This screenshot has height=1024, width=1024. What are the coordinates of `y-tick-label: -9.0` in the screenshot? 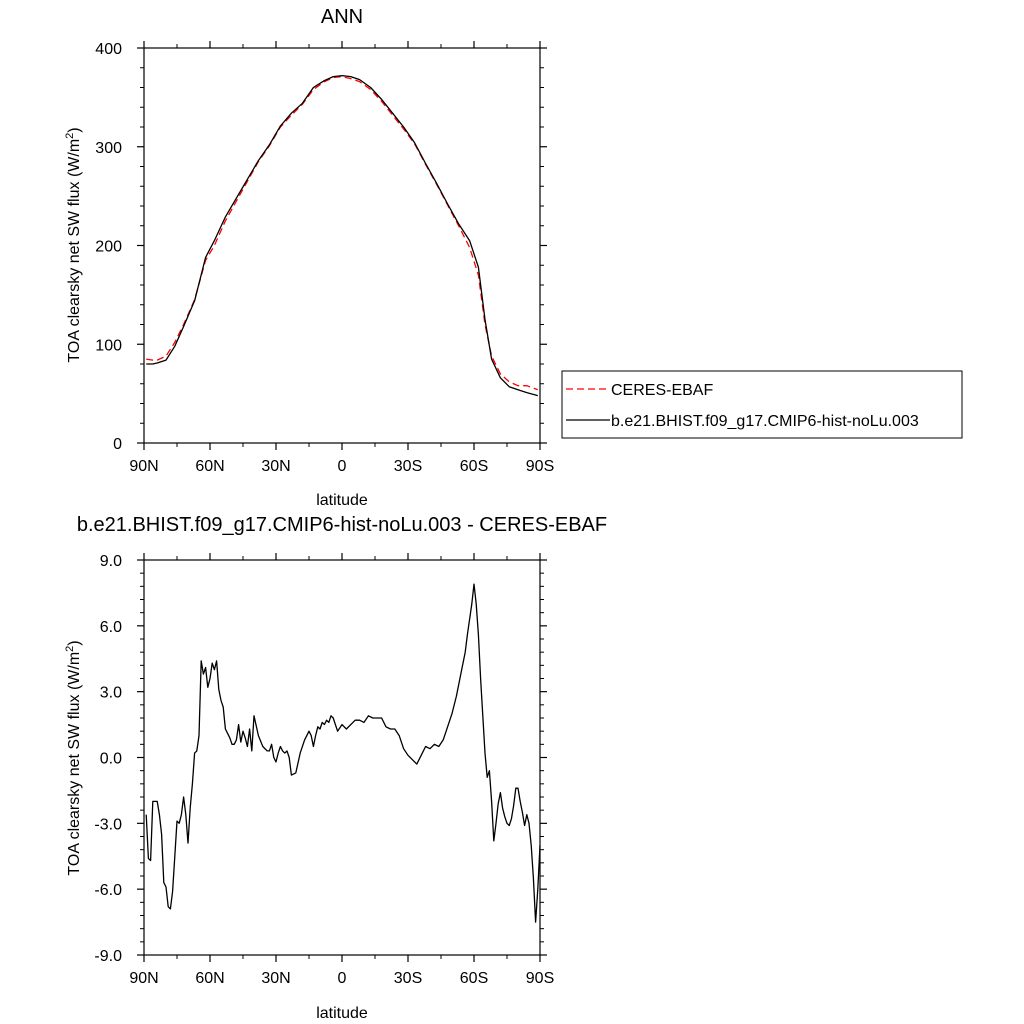 It's located at (108, 956).